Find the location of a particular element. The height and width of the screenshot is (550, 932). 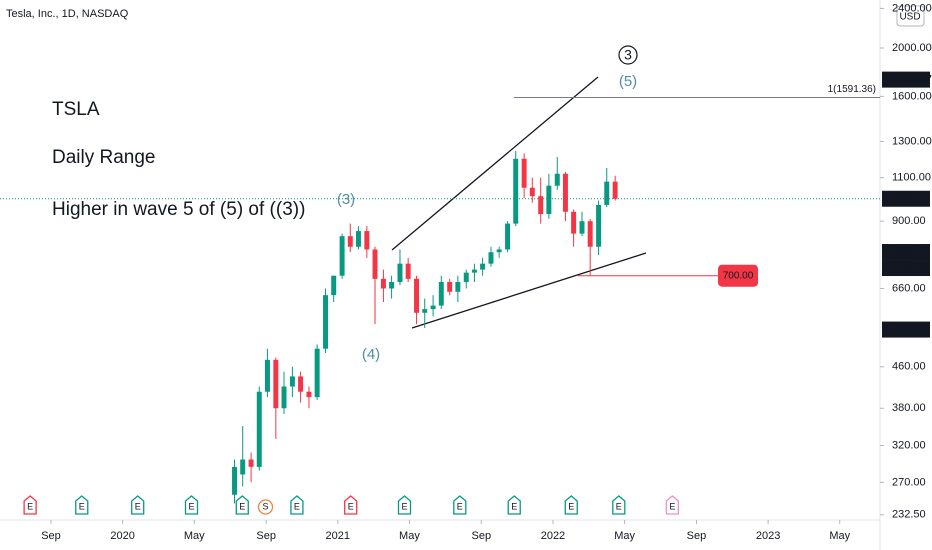

fib-level-label: 1(1591.36) is located at coordinates (852, 89).